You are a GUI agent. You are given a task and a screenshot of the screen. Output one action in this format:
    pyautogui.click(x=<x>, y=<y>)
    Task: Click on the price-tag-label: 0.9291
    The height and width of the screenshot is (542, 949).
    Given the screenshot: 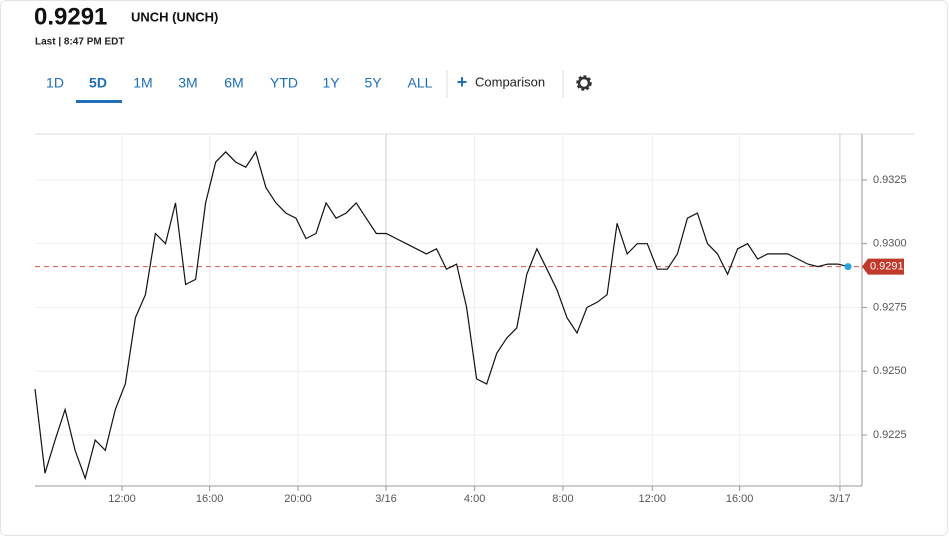 What is the action you would take?
    pyautogui.click(x=887, y=267)
    